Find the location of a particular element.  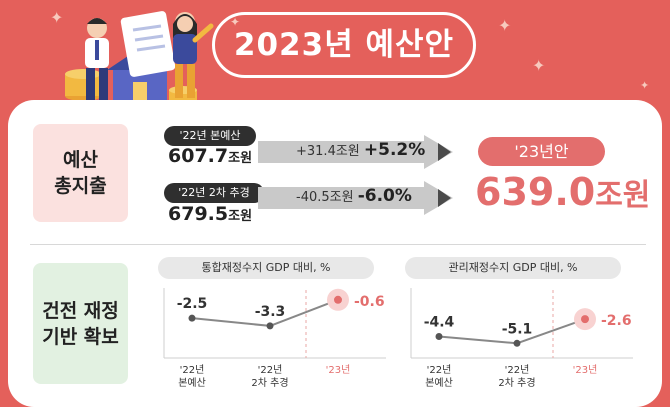

growth-arrow-main is located at coordinates (355, 152).